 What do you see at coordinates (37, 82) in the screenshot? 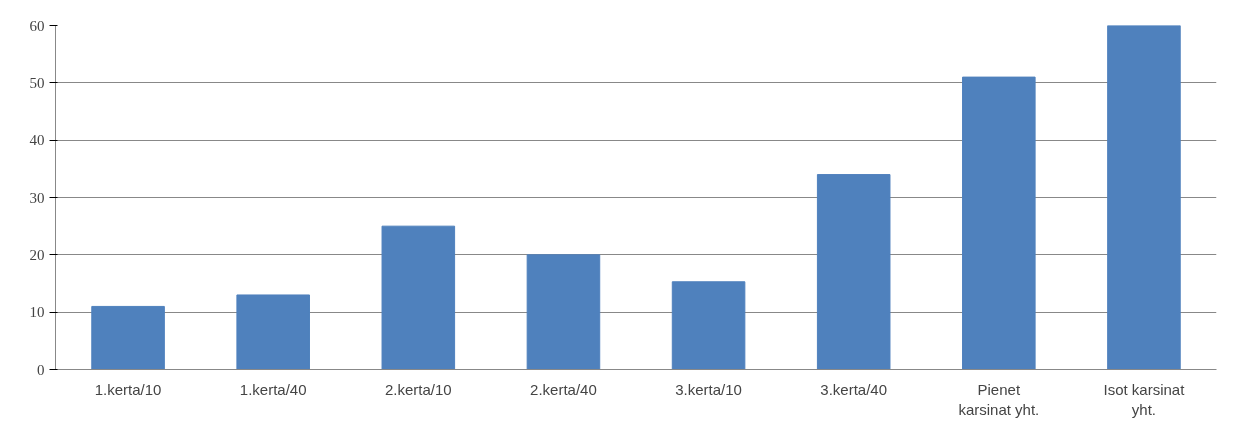
I see `y-tick-label: 50` at bounding box center [37, 82].